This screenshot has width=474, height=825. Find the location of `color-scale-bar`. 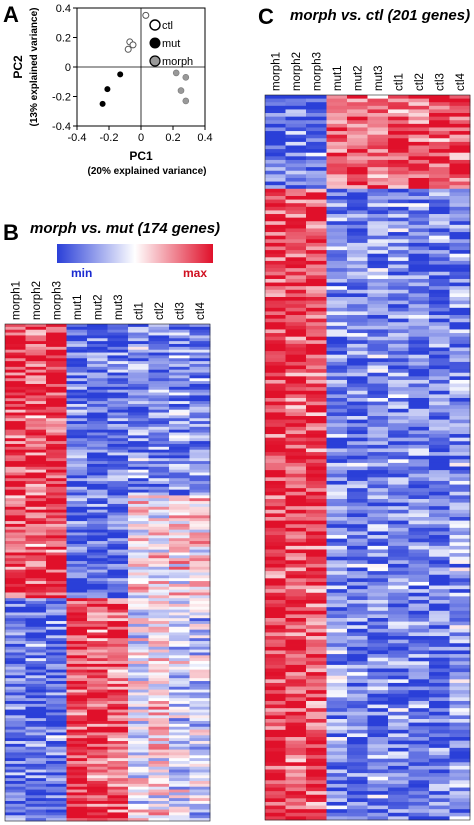

color-scale-bar is located at coordinates (135, 253).